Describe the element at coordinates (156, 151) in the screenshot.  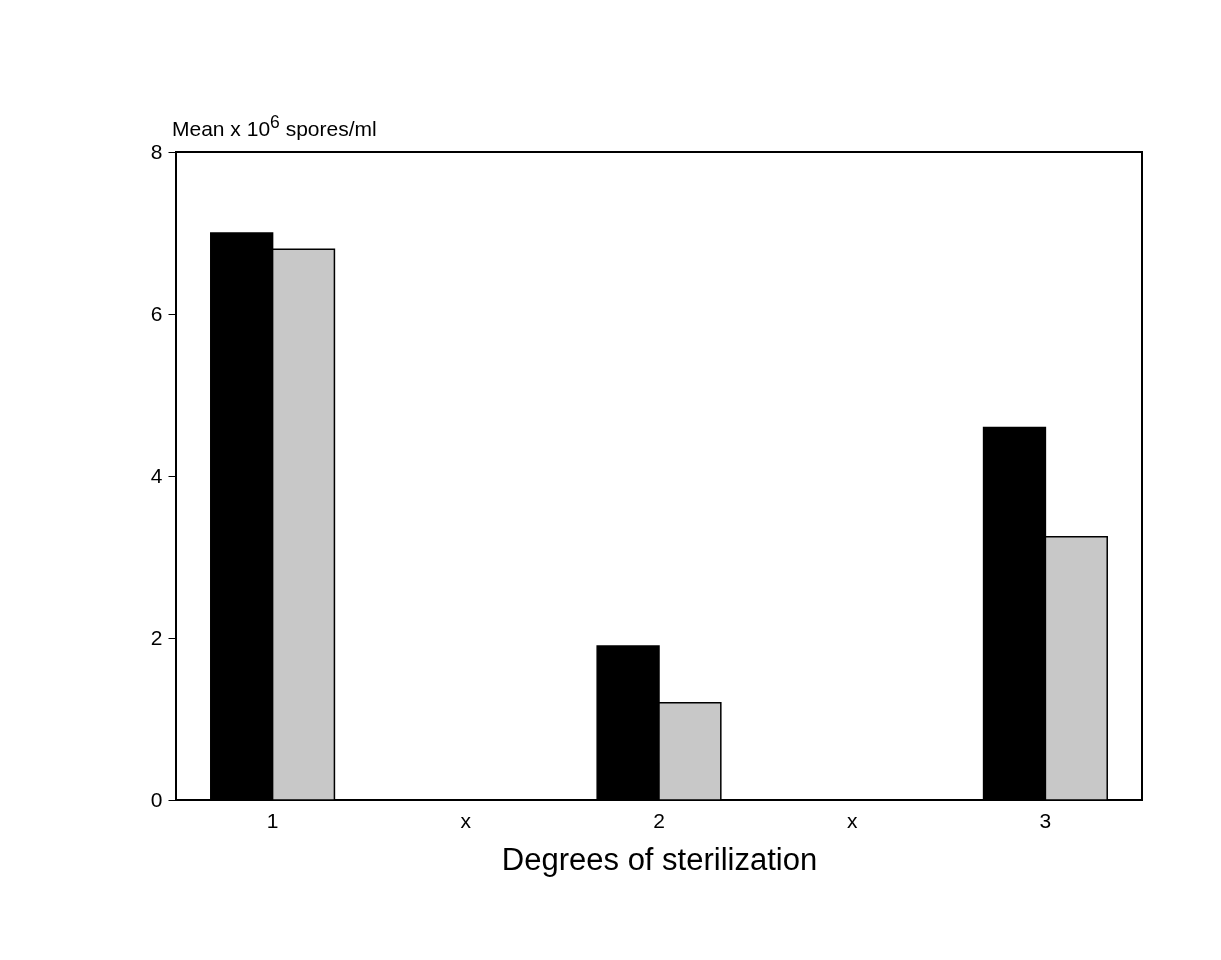
I see `y-tick-label: 8` at that location.